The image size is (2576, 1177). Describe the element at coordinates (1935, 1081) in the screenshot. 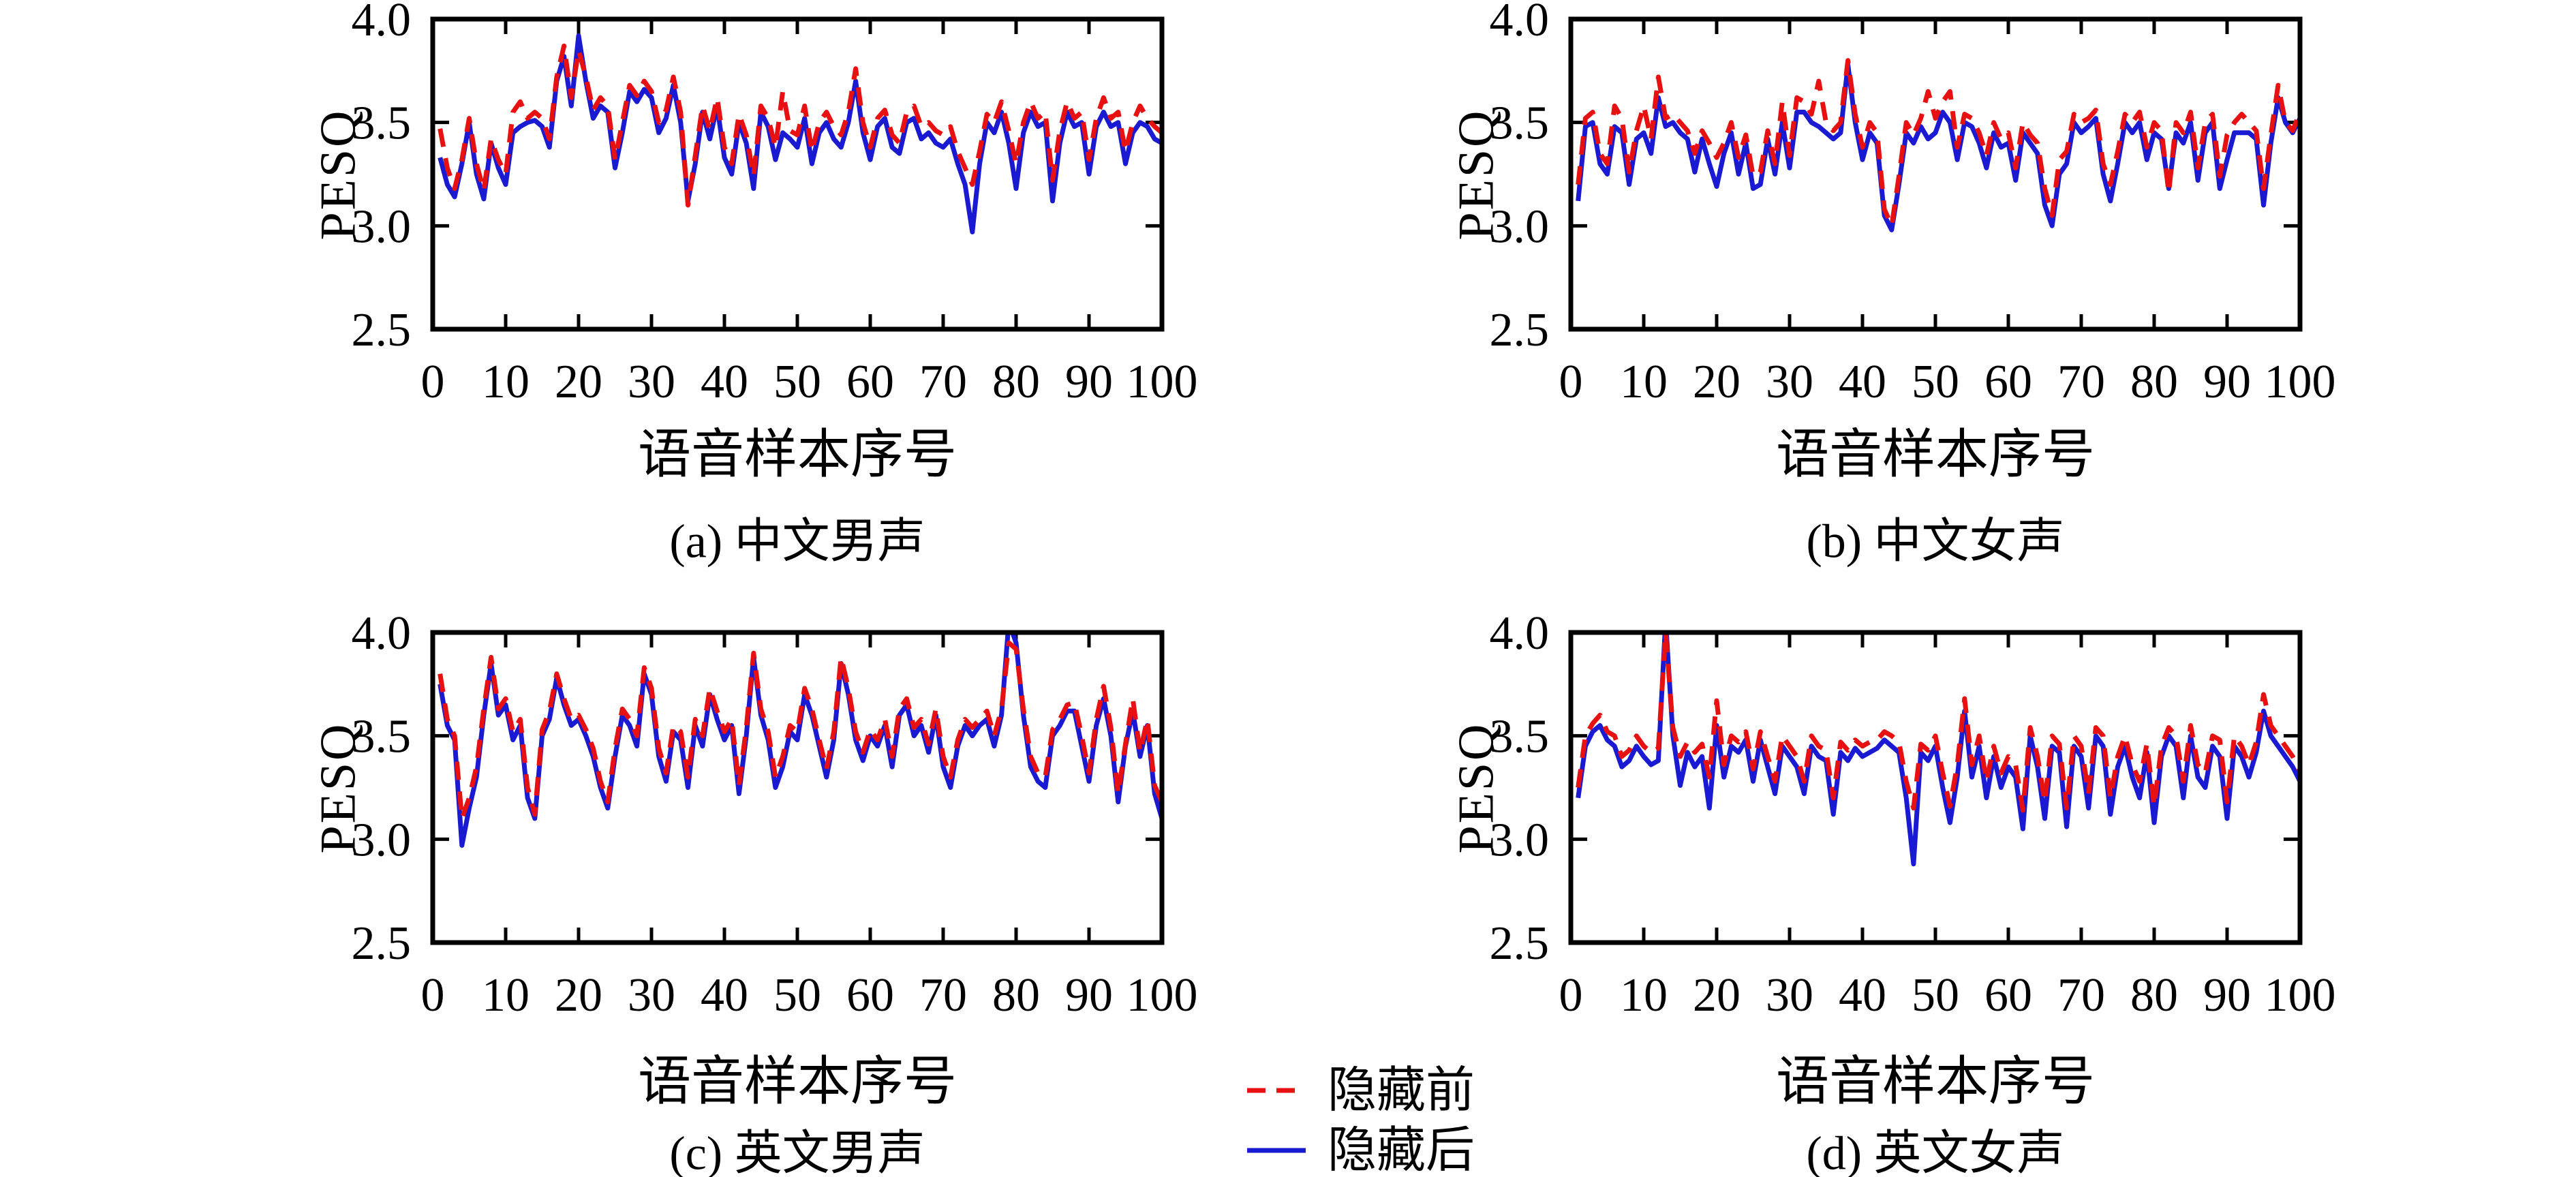

I see `panel-d-xlabel: 语音样本序号` at that location.